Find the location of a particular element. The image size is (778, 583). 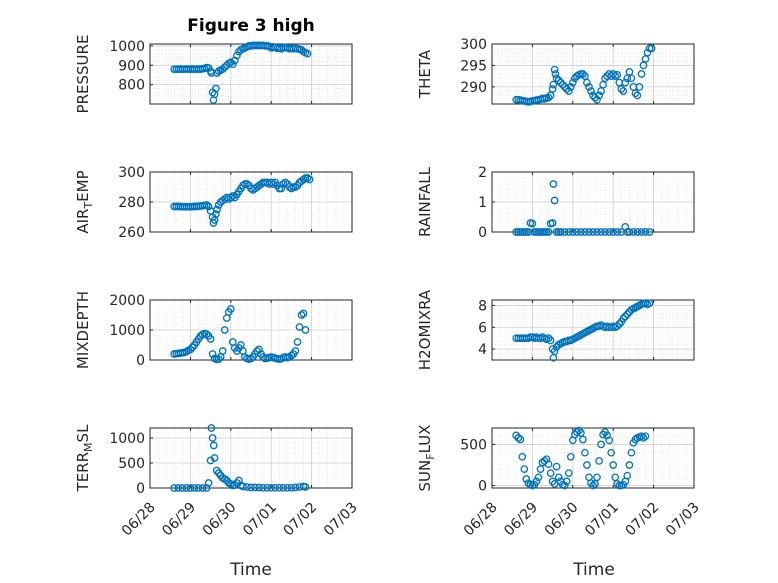

y-tick-label: 280 is located at coordinates (131, 203).